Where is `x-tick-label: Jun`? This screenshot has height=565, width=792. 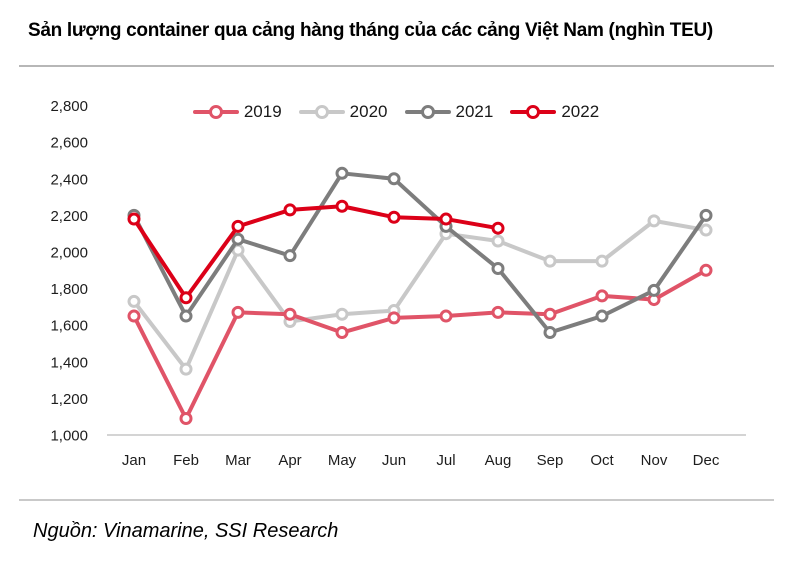
x-tick-label: Jun is located at coordinates (394, 460).